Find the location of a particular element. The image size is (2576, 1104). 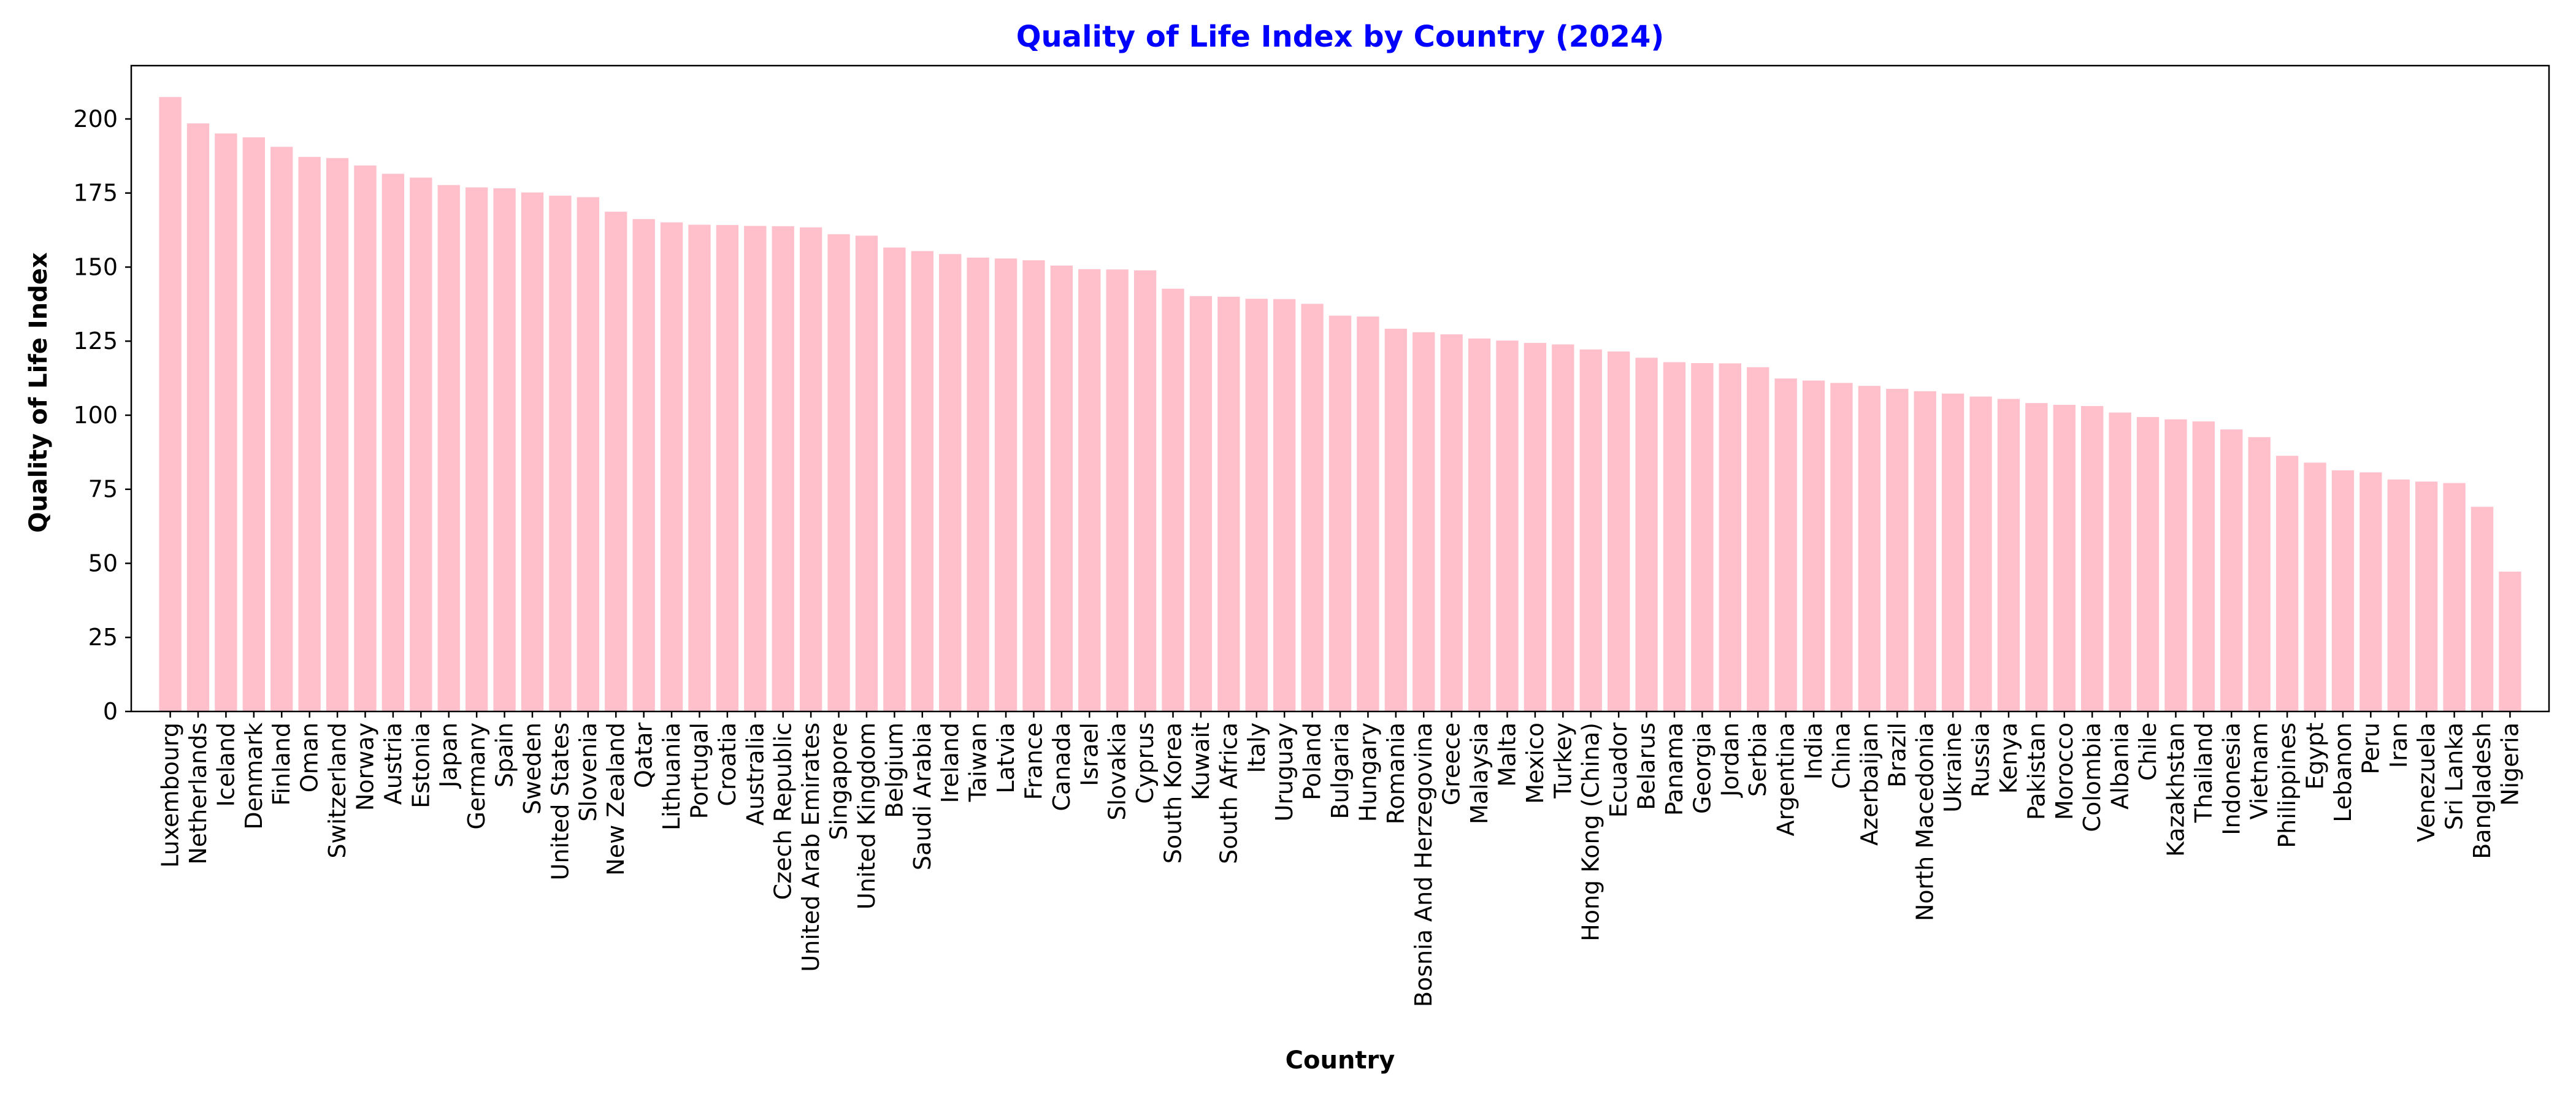

x-tick-label: United States is located at coordinates (559, 801).